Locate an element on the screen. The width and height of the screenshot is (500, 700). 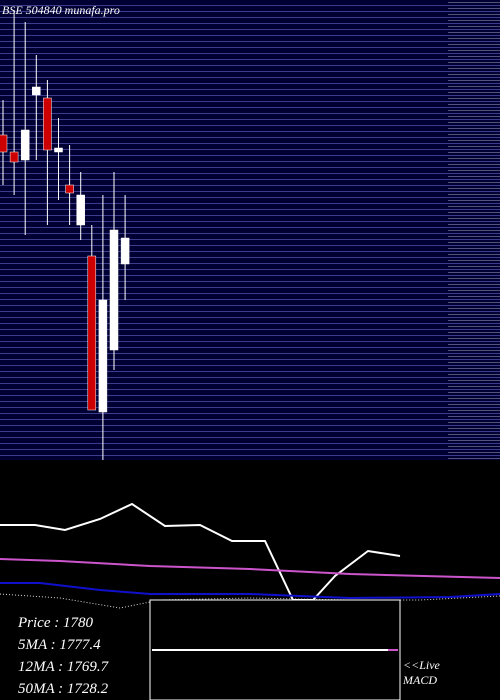
macd-label: <<Live is located at coordinates (422, 665).